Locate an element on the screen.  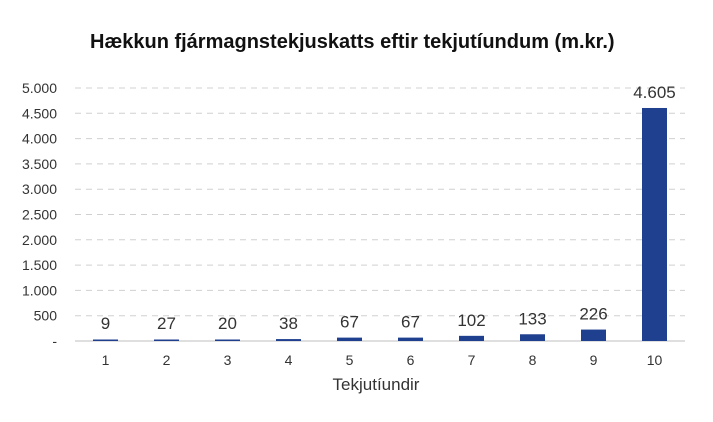
y-tick-label: 2.500 is located at coordinates (39, 215).